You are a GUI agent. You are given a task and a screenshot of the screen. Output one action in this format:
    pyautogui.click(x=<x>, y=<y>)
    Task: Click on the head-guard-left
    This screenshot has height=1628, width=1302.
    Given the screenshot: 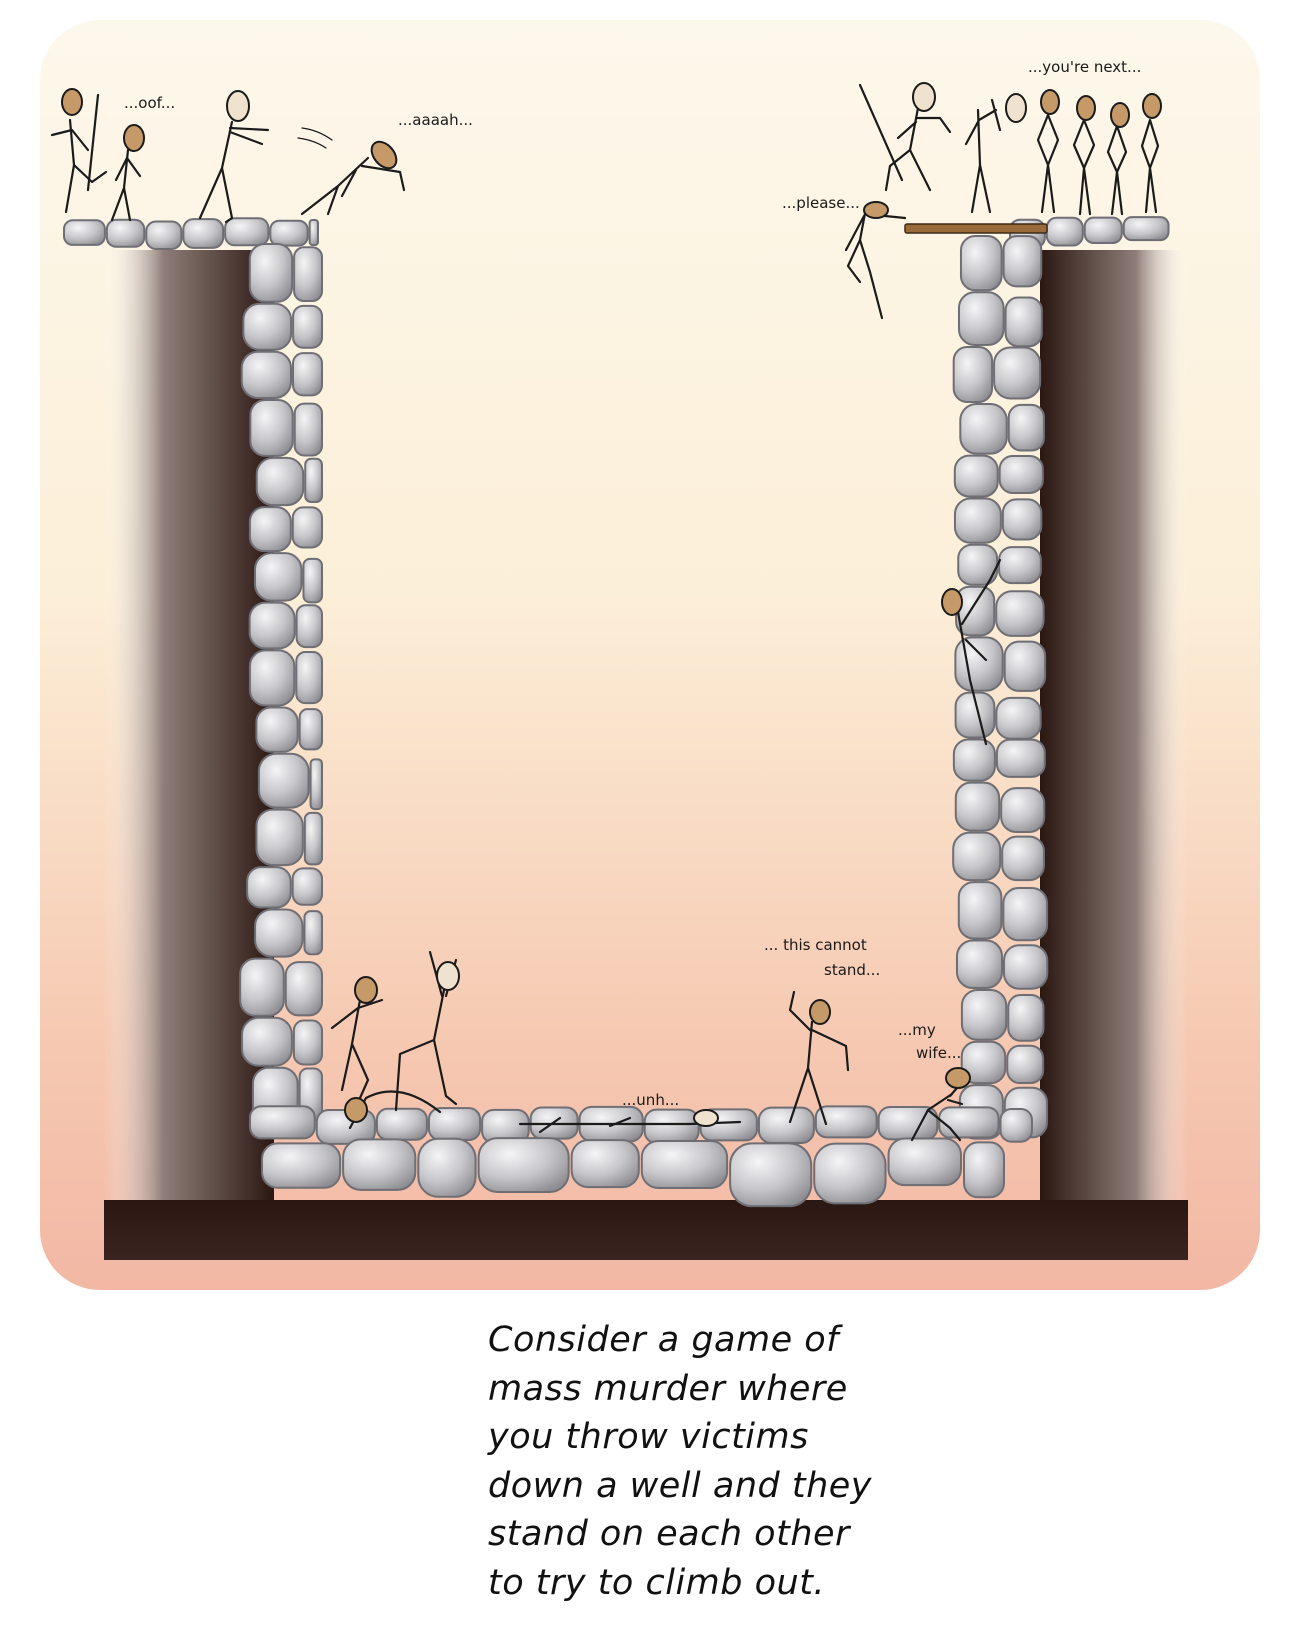 What is the action you would take?
    pyautogui.click(x=72, y=102)
    